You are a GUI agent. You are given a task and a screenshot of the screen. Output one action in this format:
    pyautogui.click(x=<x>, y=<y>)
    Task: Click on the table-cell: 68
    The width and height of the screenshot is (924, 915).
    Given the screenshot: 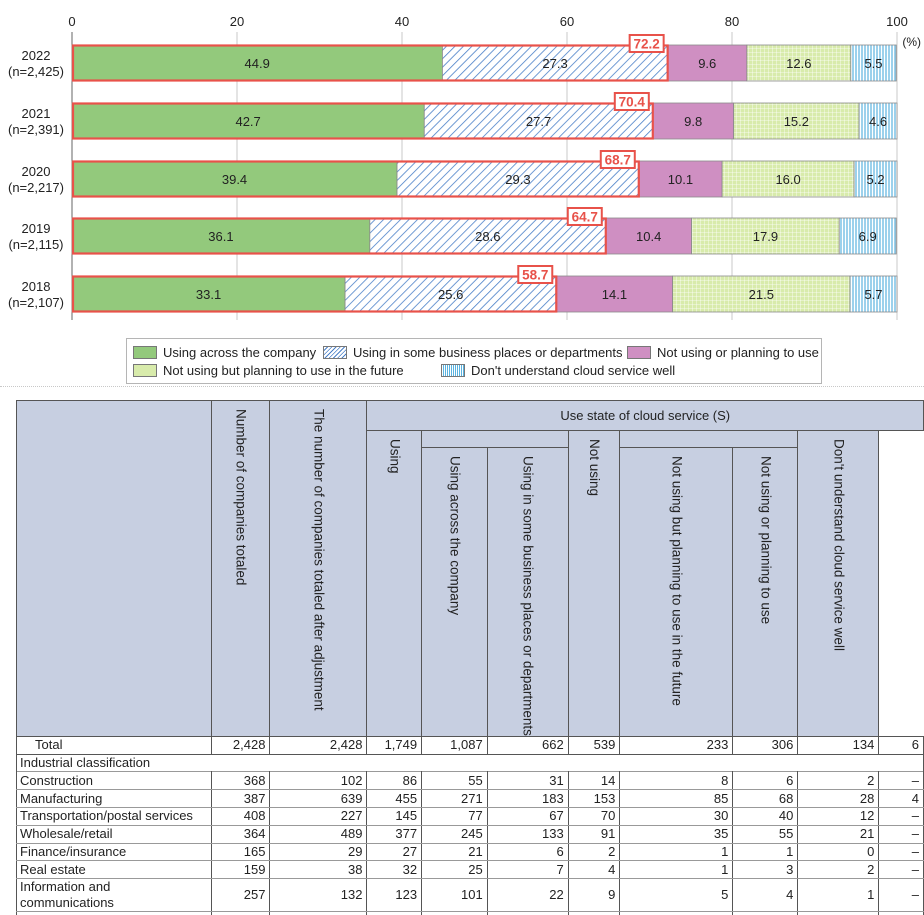 What is the action you would take?
    pyautogui.click(x=676, y=913)
    